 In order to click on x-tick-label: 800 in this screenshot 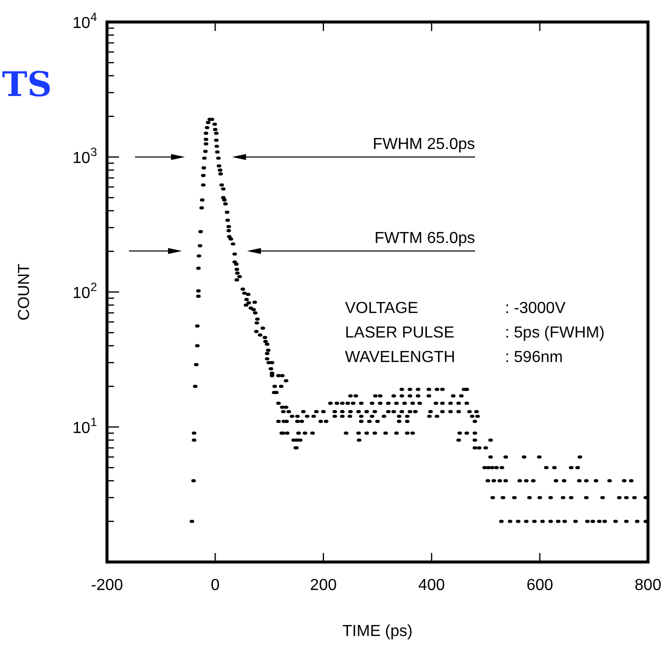, I will do `click(648, 585)`.